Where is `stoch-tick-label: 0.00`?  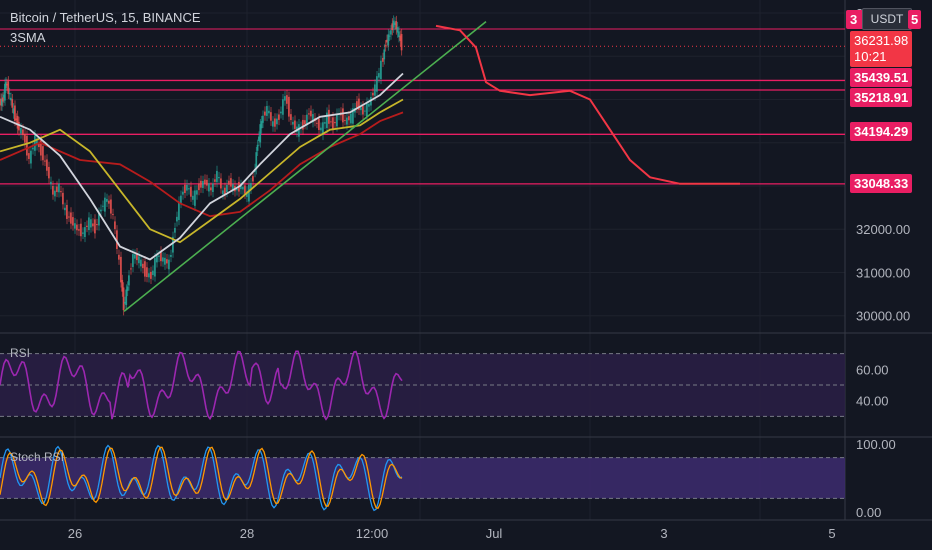 stoch-tick-label: 0.00 is located at coordinates (868, 512).